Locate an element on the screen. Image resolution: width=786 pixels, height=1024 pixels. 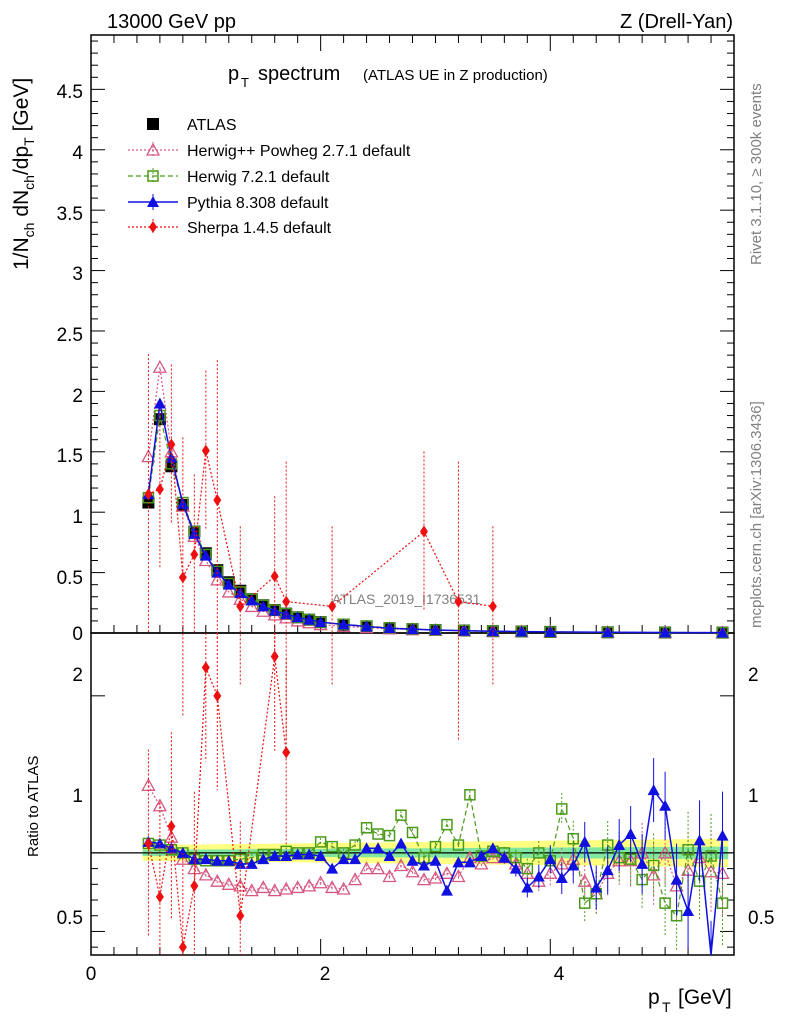
ratio-ytick-label-05-right: 0.5 is located at coordinates (761, 918).